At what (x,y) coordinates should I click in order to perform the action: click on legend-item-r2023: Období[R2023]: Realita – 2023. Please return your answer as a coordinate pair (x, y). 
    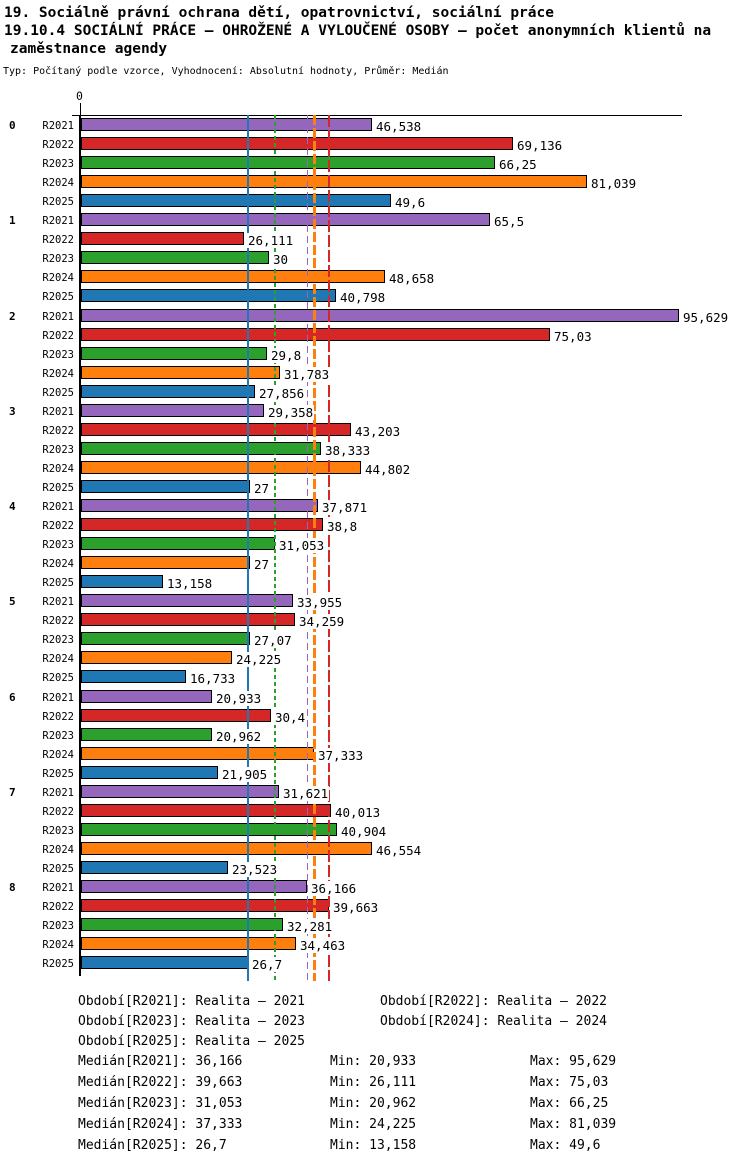
    Looking at the image, I should click on (191, 1021).